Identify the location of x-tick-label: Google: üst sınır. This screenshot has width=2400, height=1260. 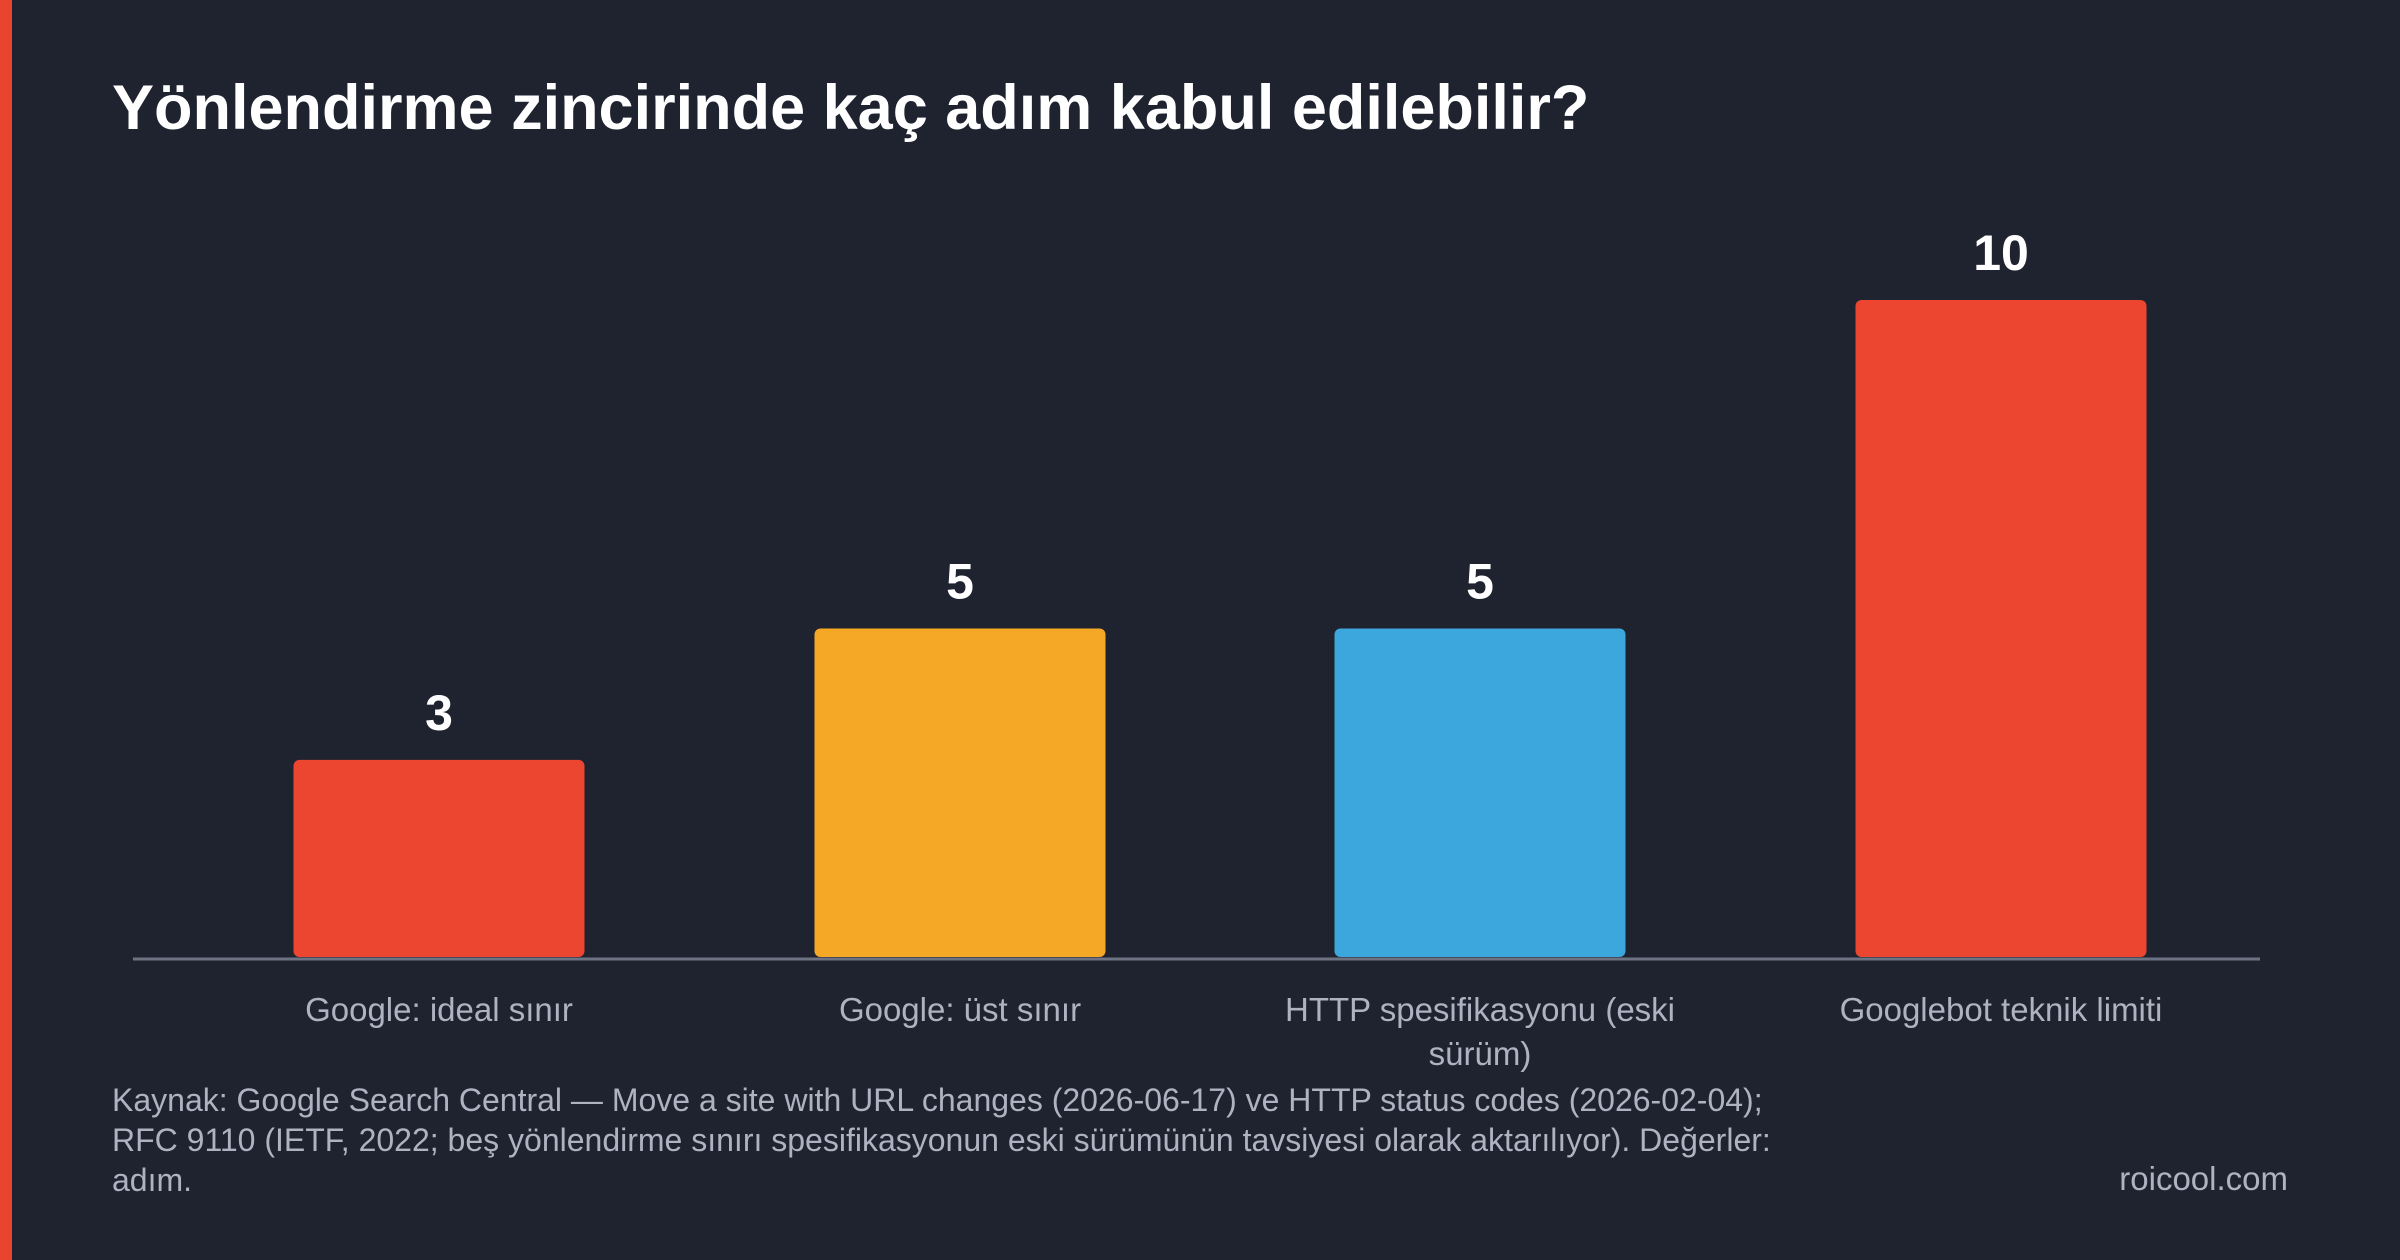
(960, 1009).